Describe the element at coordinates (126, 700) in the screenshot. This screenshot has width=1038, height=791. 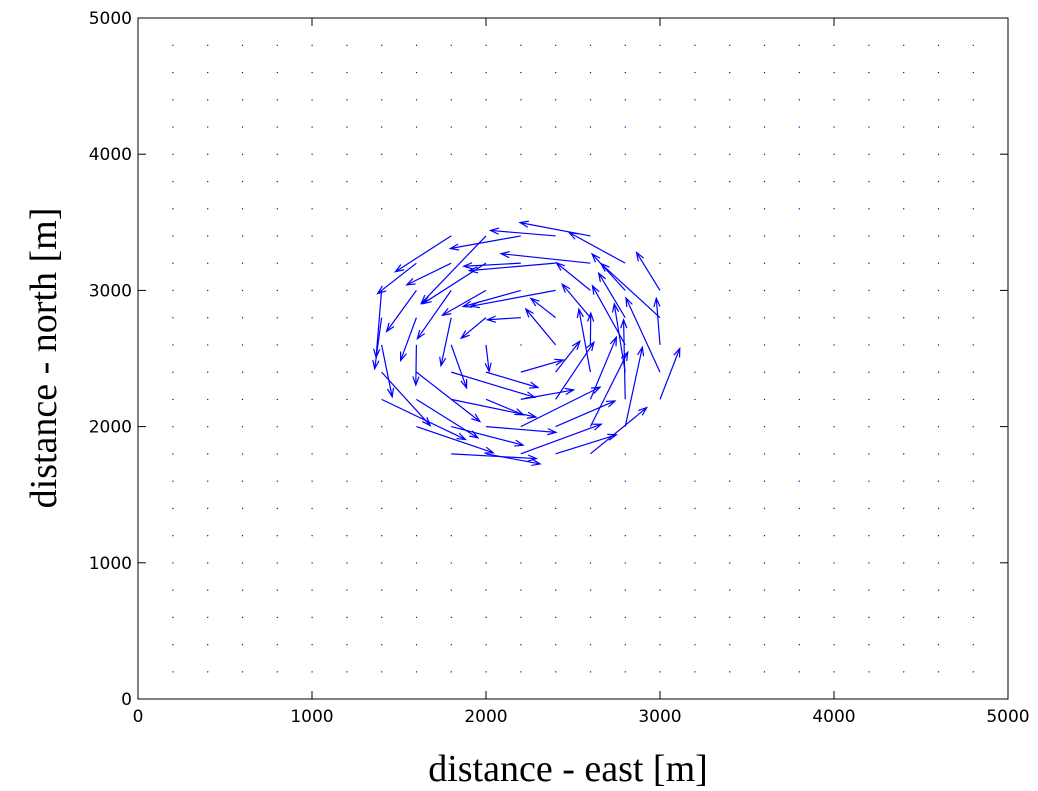
I see `y-tick-label: 0` at that location.